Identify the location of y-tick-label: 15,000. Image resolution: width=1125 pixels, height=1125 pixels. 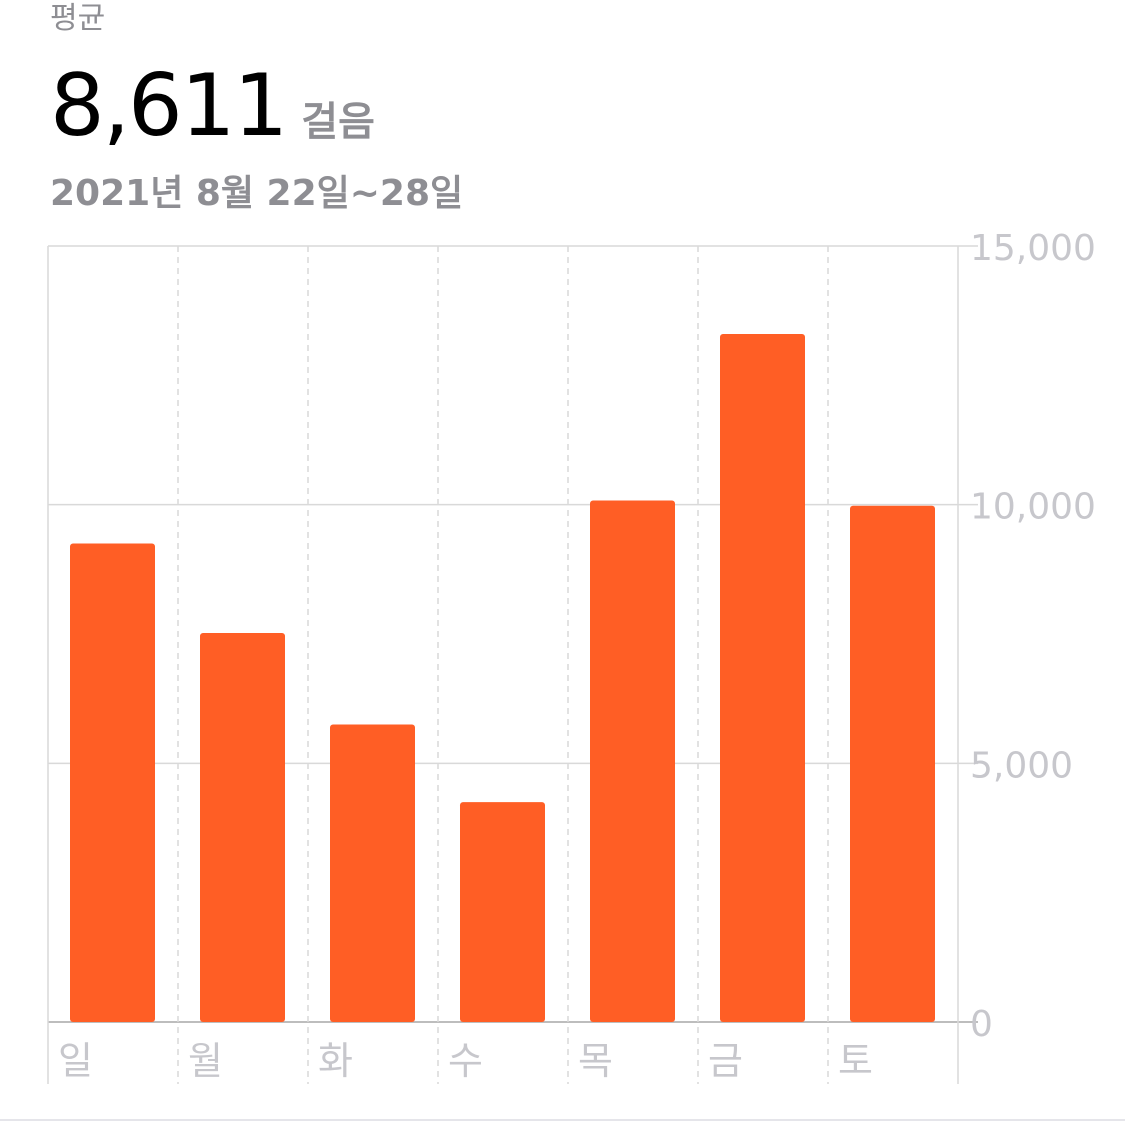
(1033, 248).